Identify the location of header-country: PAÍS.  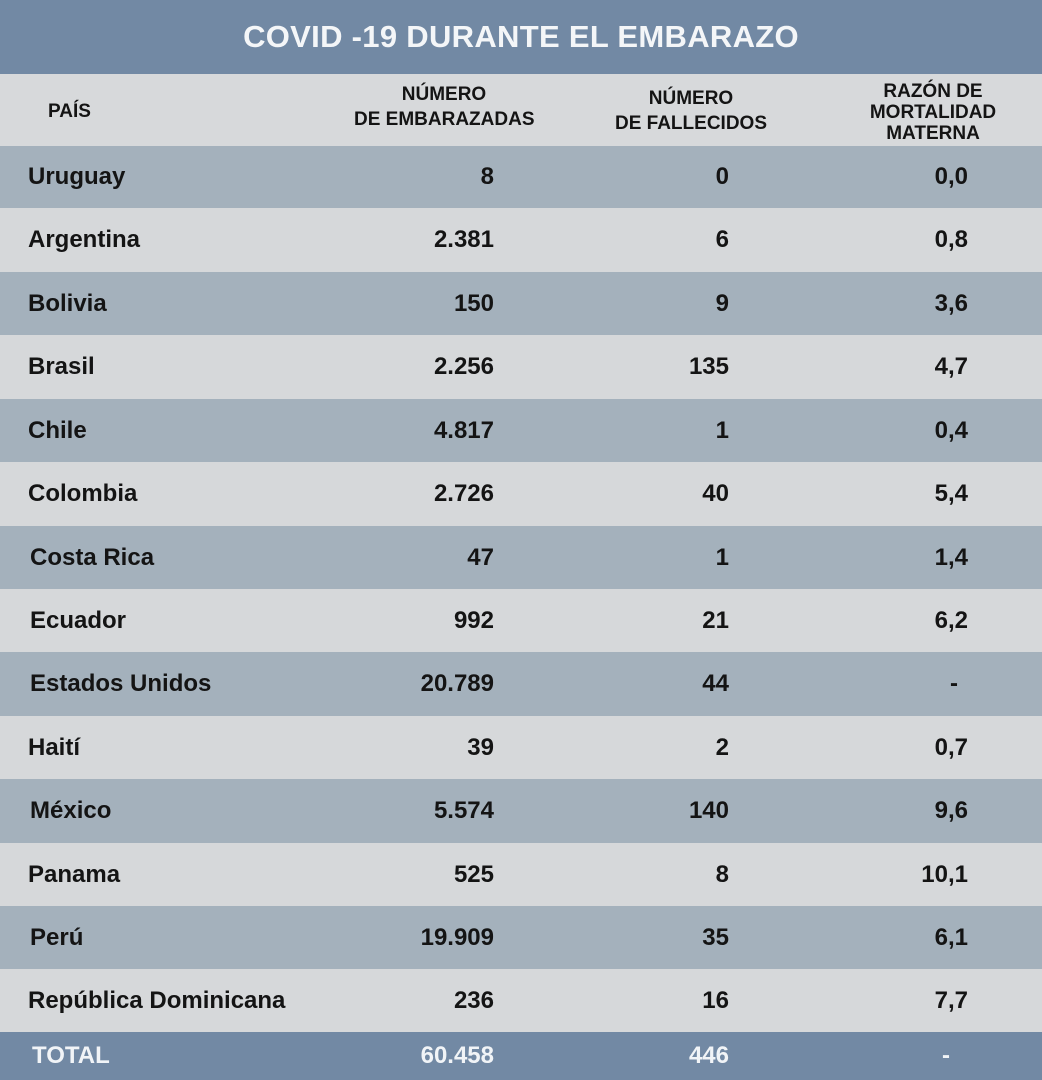
(69, 111).